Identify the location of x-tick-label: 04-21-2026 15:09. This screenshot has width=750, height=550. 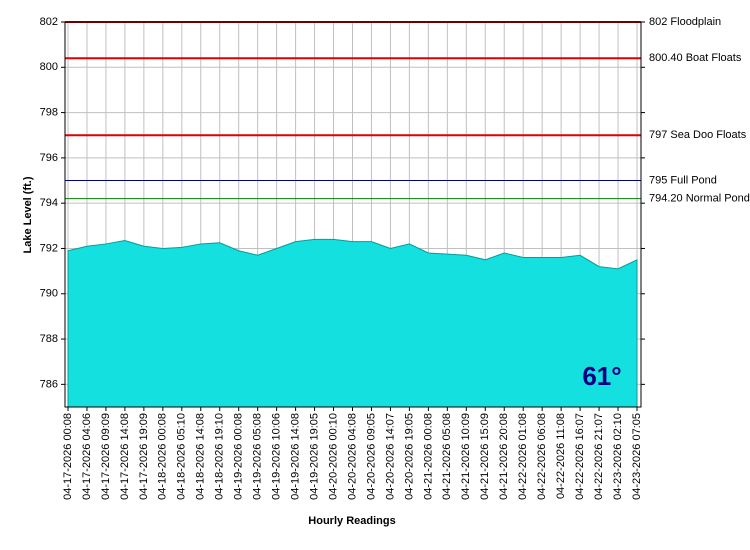
(485, 456).